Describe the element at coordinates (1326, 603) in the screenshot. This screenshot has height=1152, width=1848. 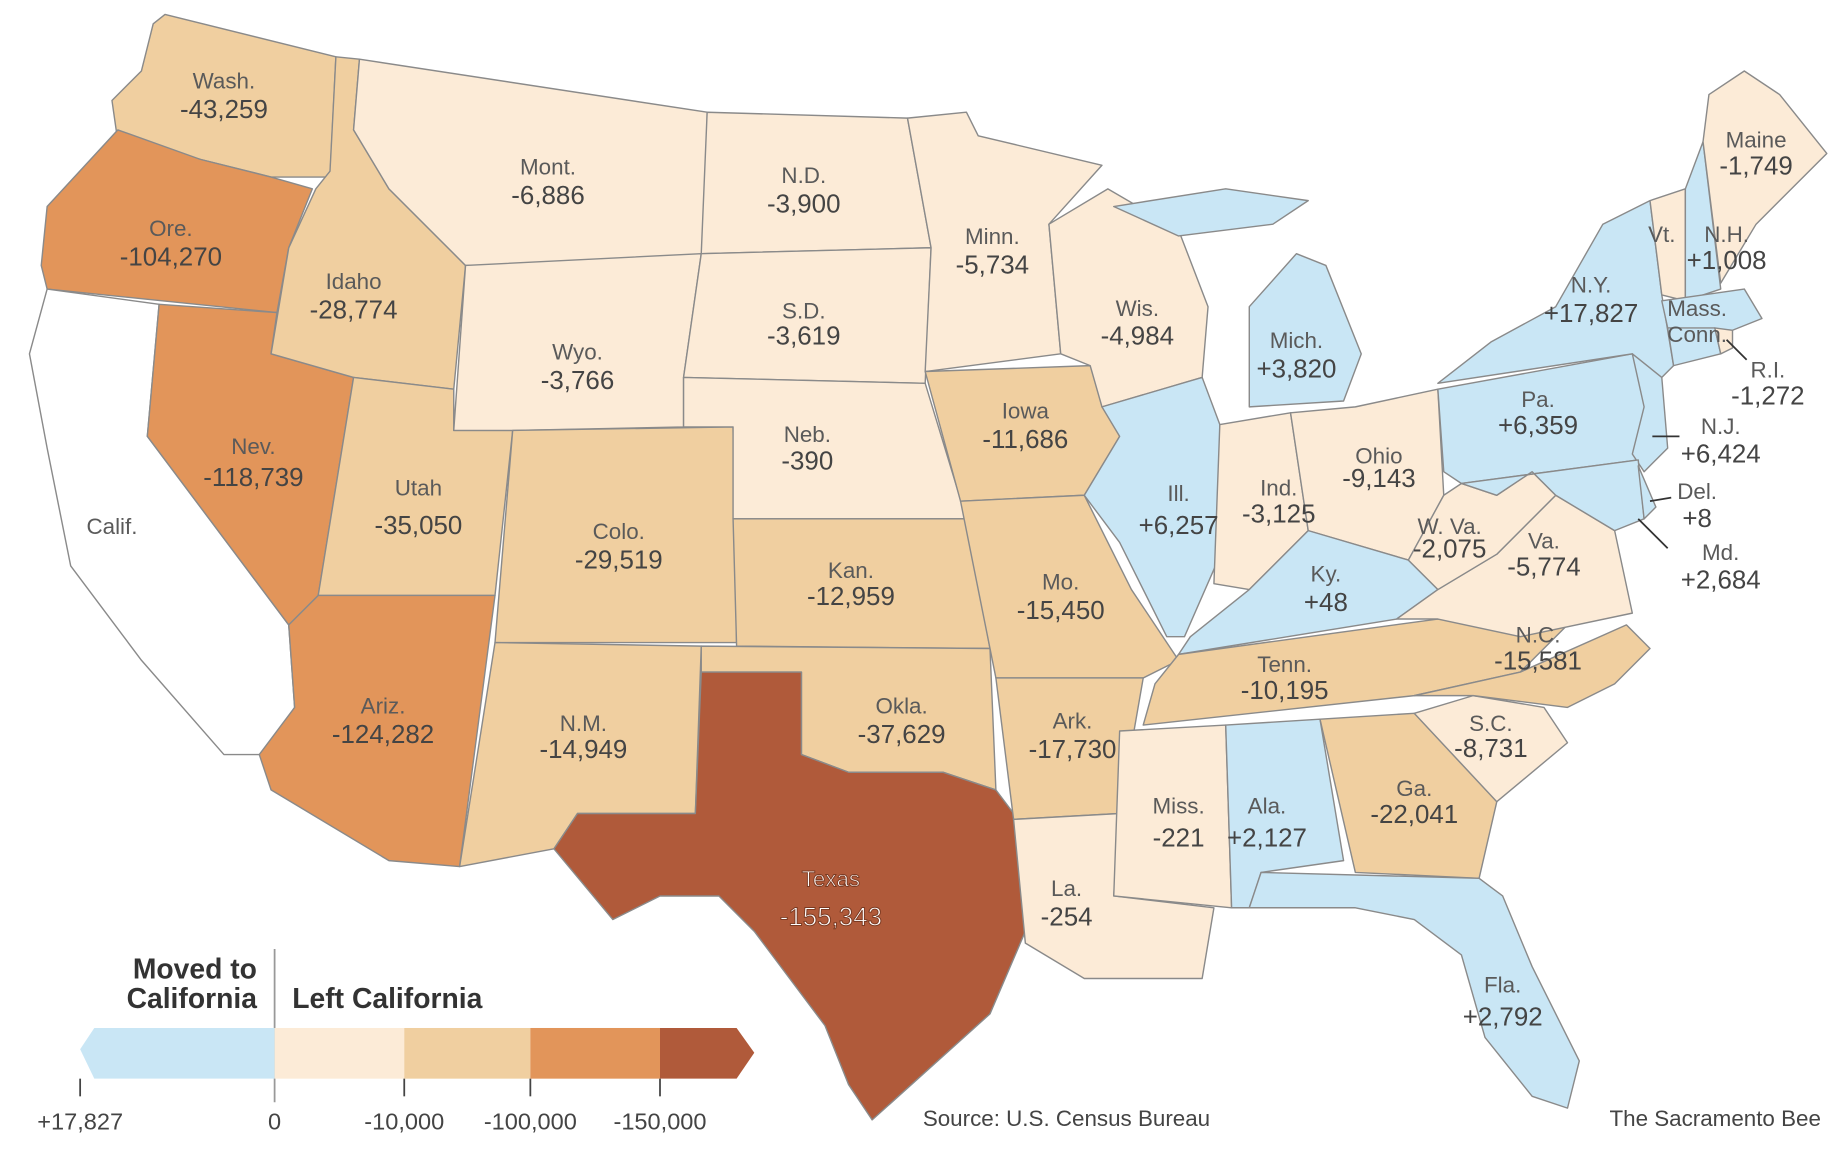
I see `state-value-ky: +48` at that location.